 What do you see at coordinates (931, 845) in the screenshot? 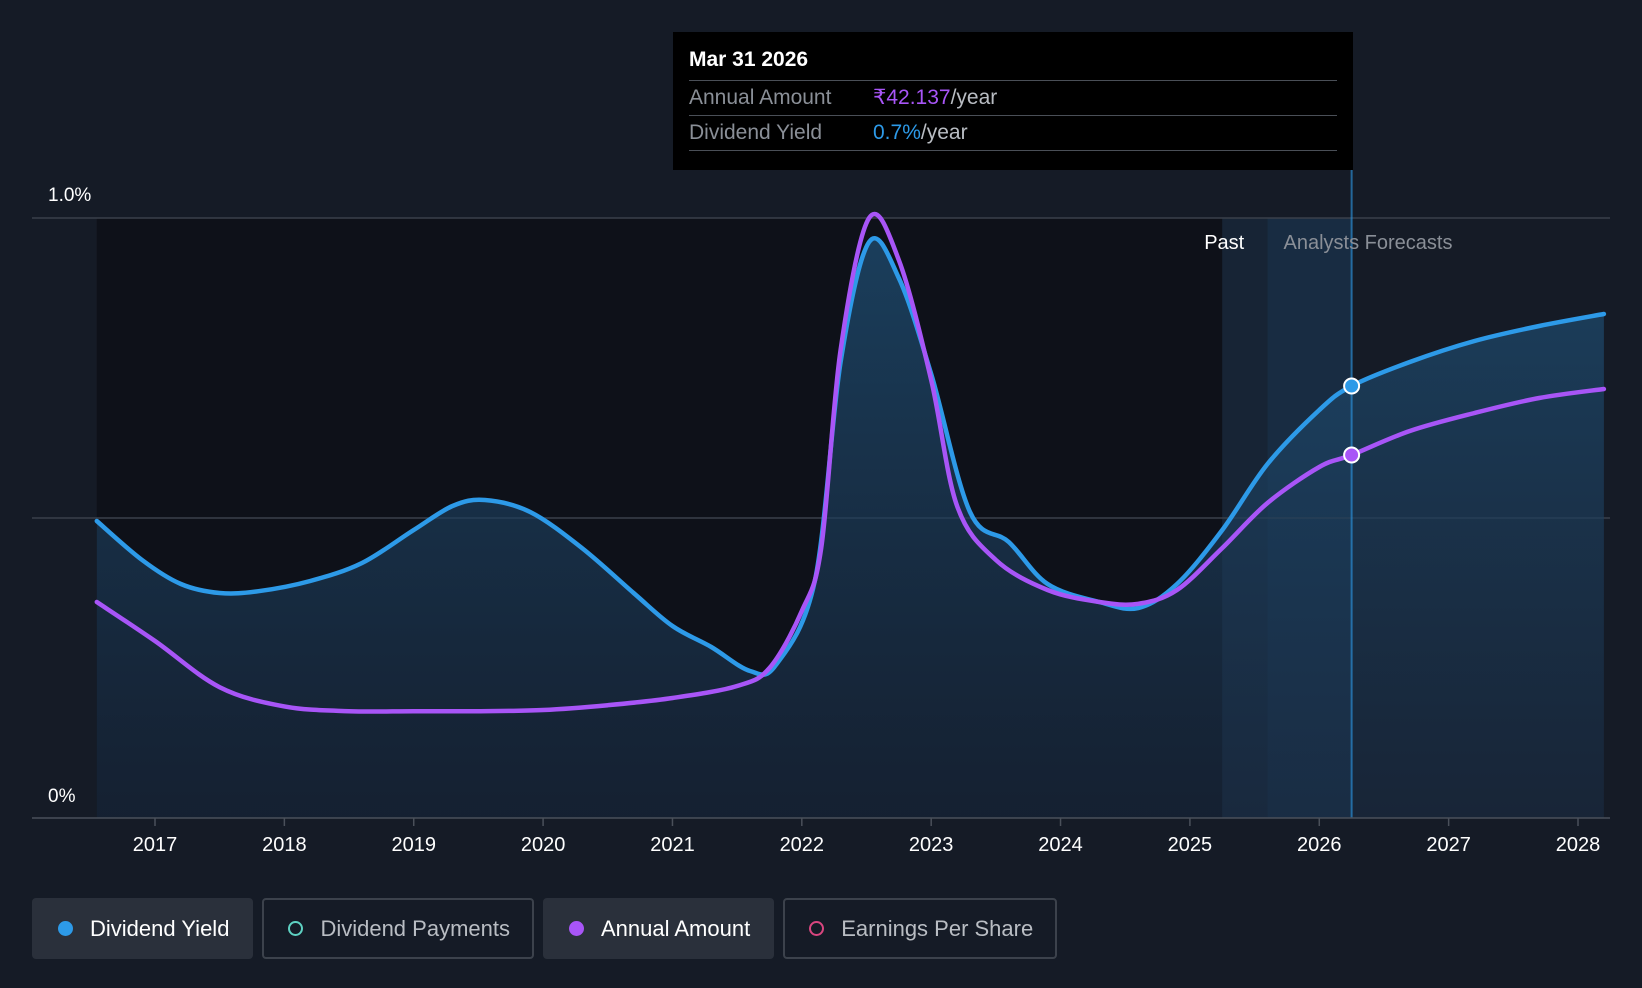
I see `x-tick-label: 2023` at bounding box center [931, 845].